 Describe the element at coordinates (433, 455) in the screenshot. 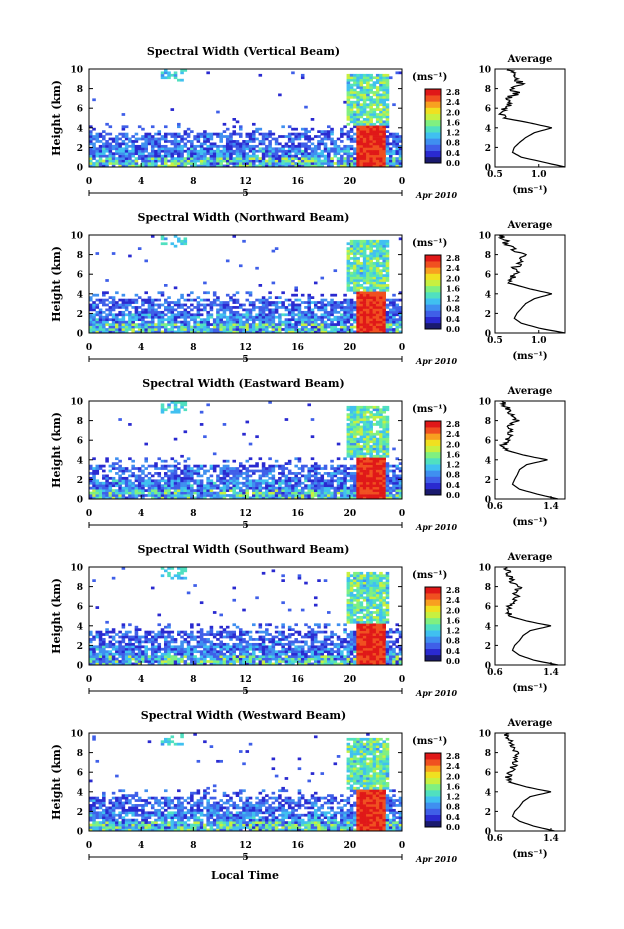

I see `colorbar-segment` at that location.